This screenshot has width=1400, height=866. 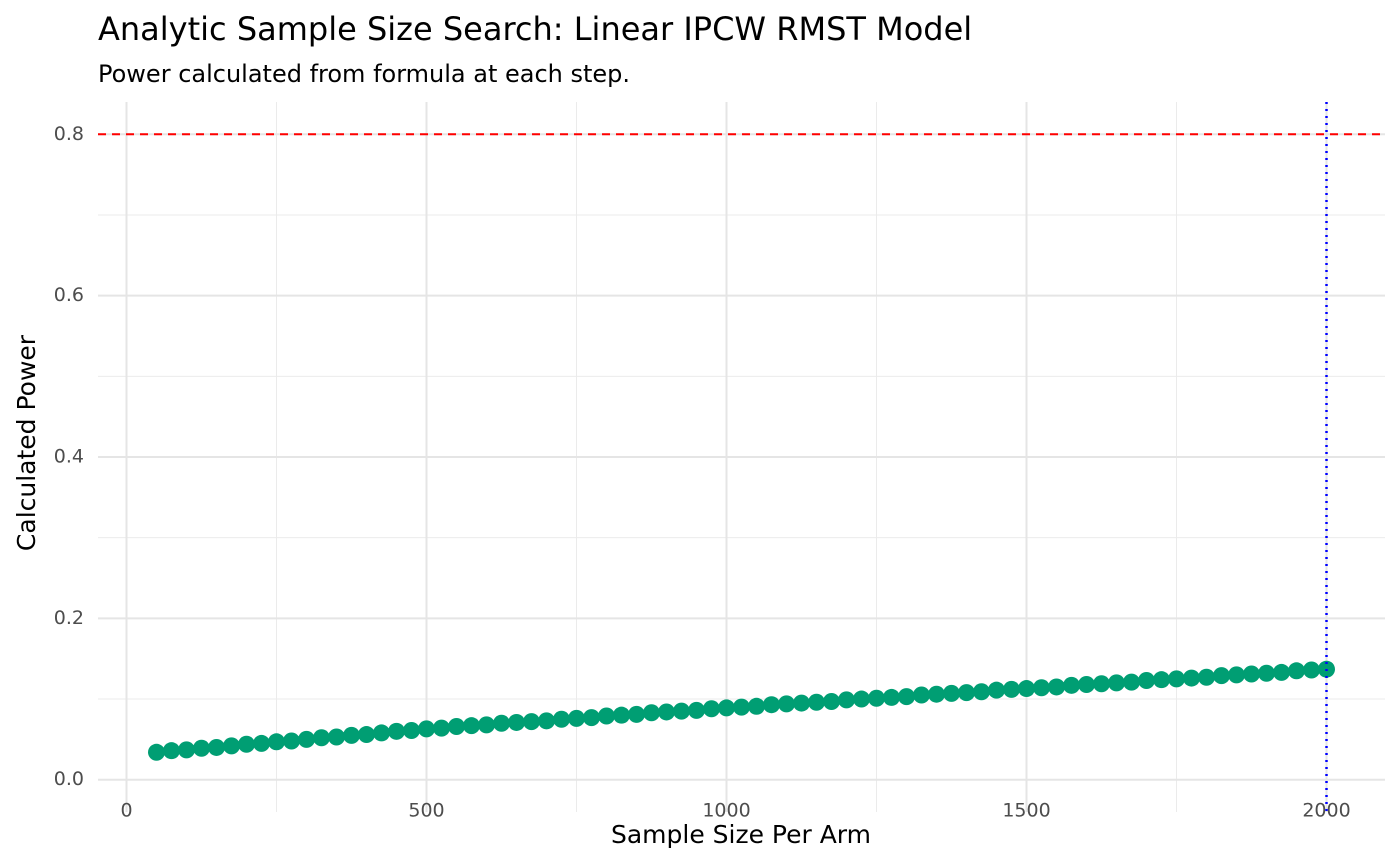 I want to click on x-tick-label: 1000, so click(x=726, y=811).